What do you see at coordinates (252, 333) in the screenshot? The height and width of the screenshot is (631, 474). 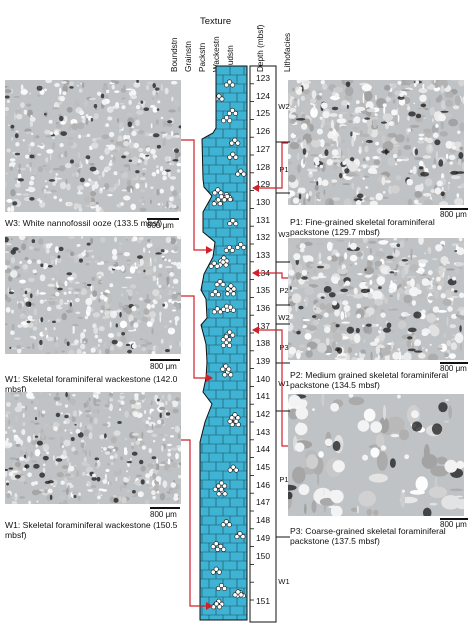 I see `depth-ticks` at bounding box center [252, 333].